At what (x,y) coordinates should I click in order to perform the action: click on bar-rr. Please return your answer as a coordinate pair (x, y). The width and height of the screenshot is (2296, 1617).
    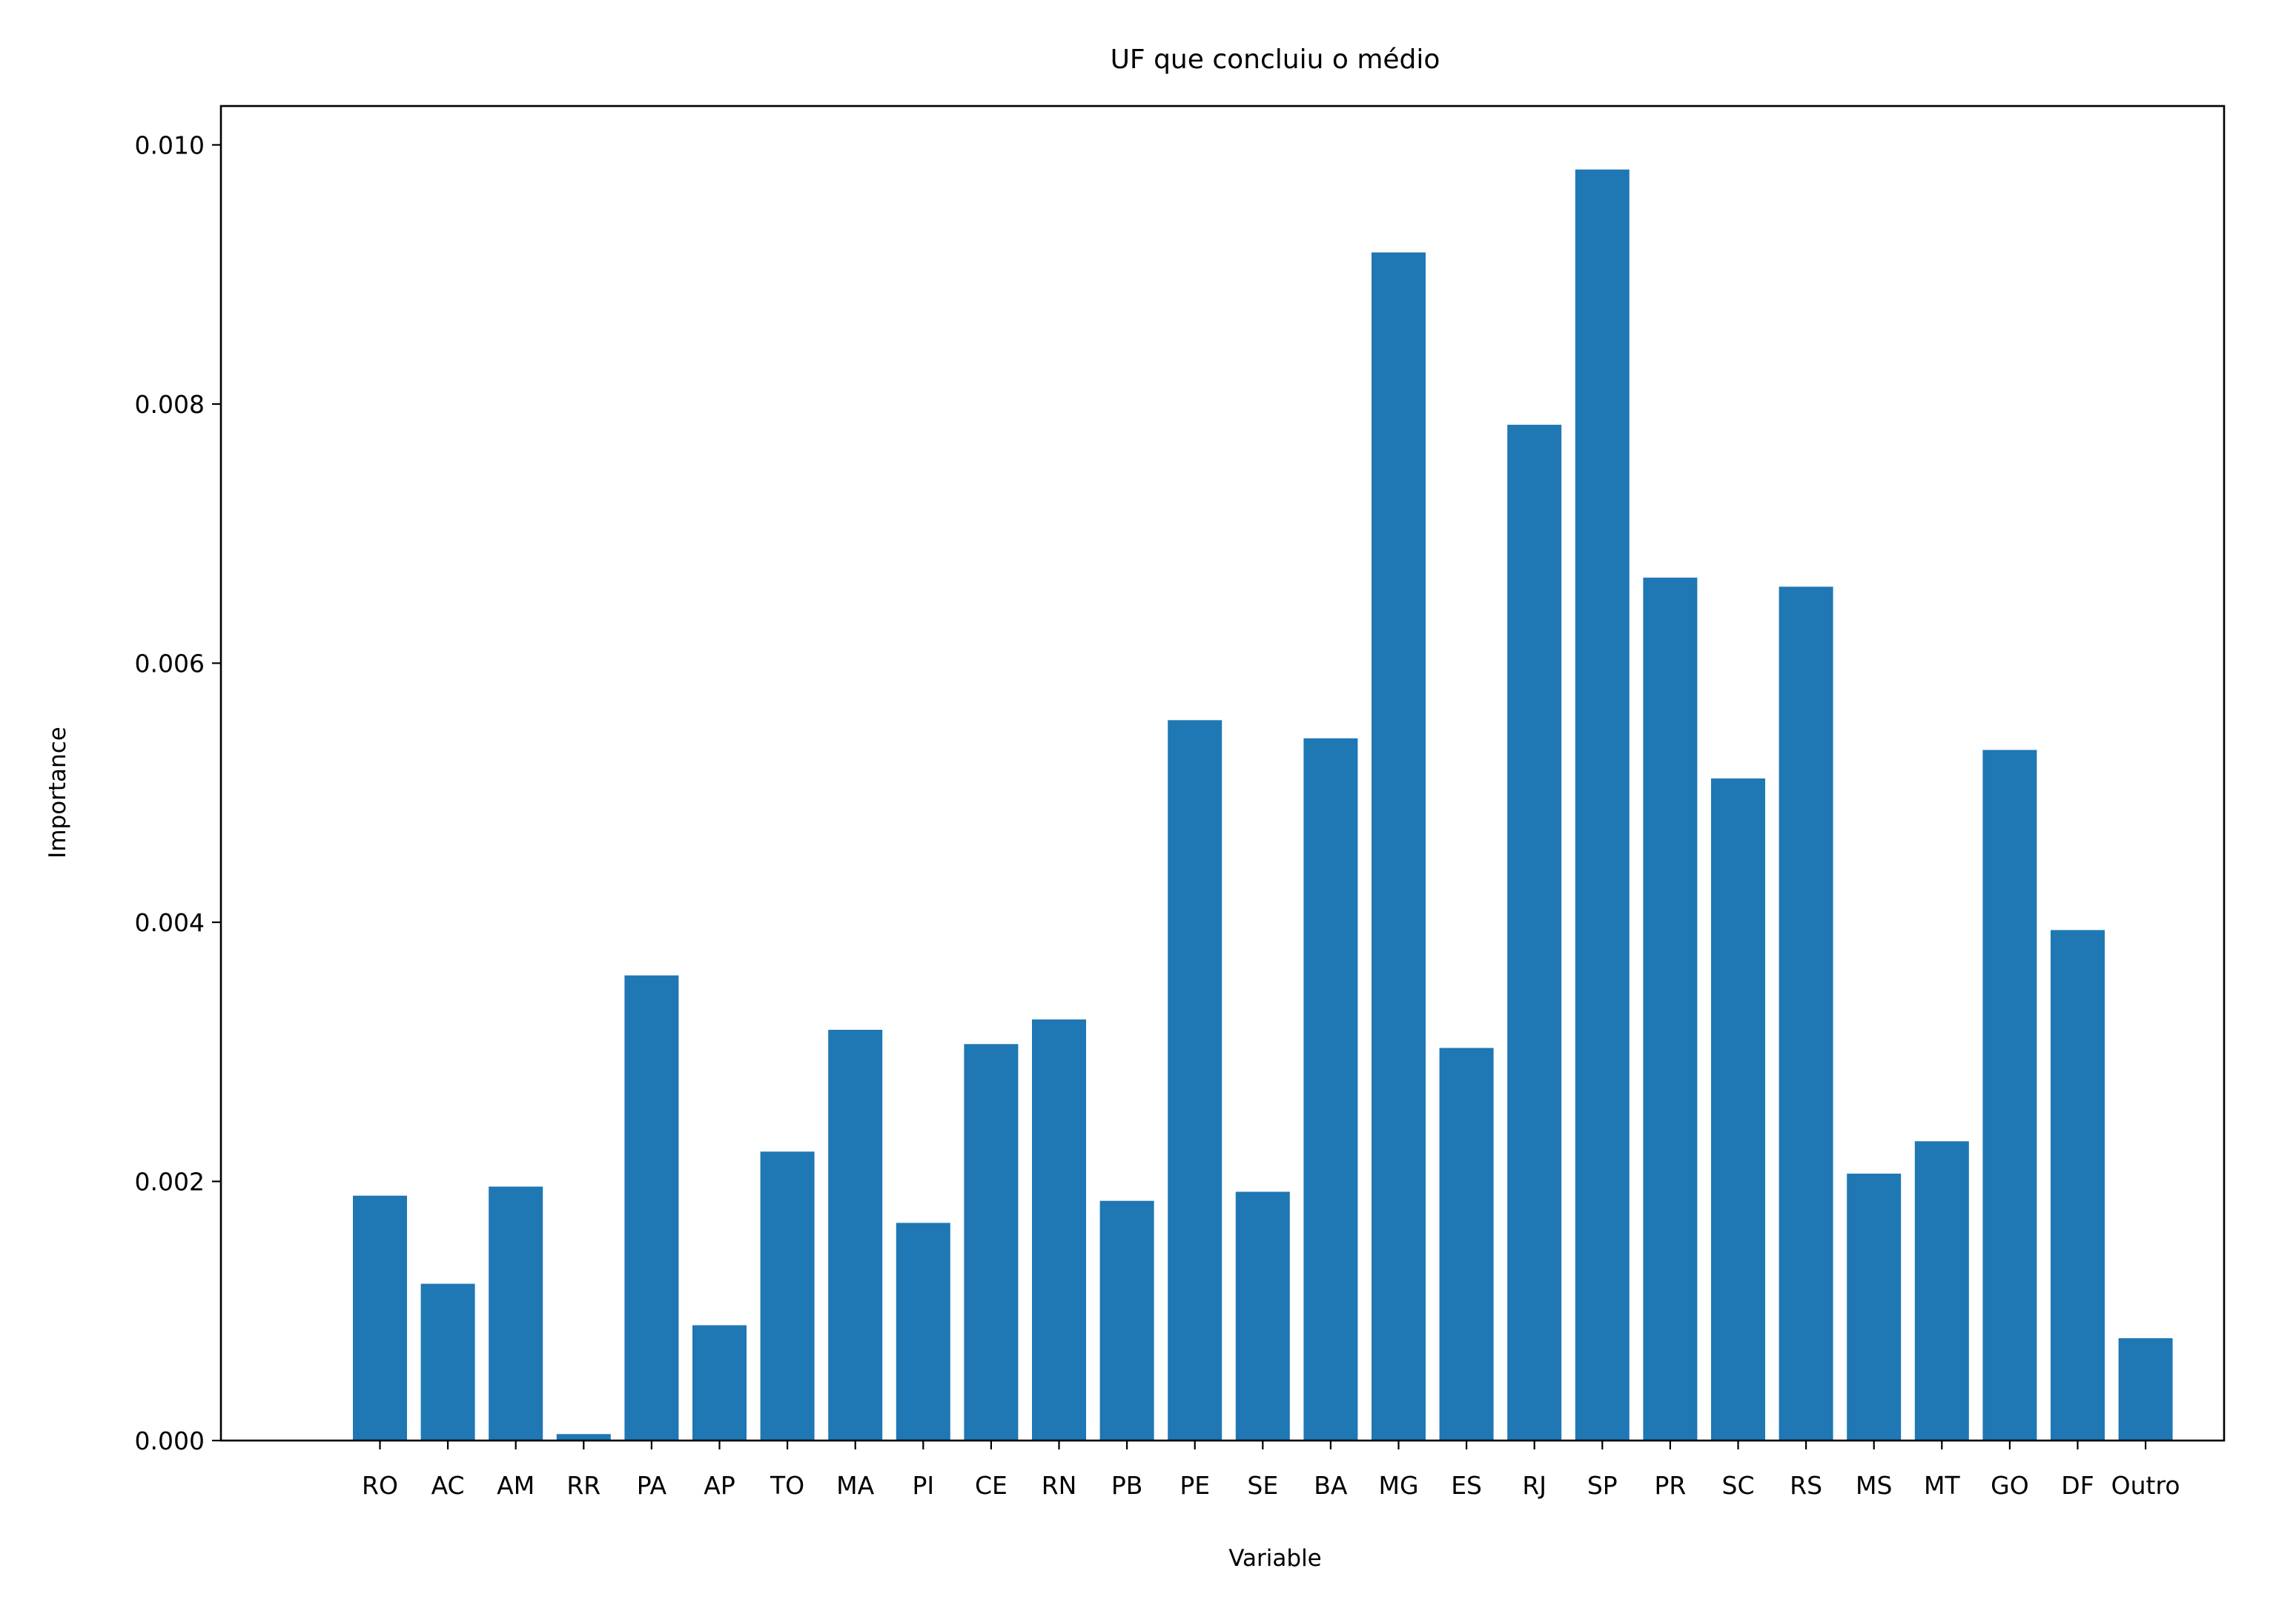
    Looking at the image, I should click on (583, 1438).